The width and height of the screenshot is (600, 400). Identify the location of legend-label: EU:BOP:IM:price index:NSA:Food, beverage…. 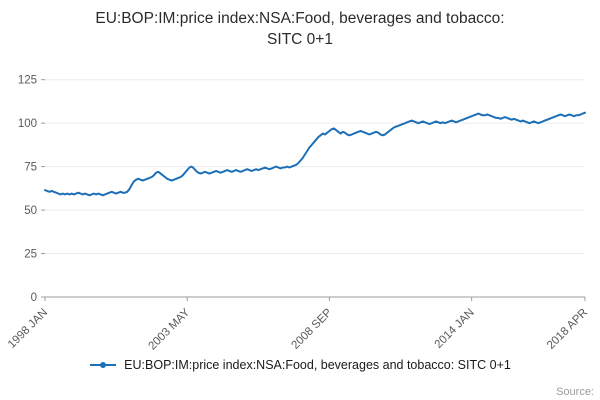
(317, 365).